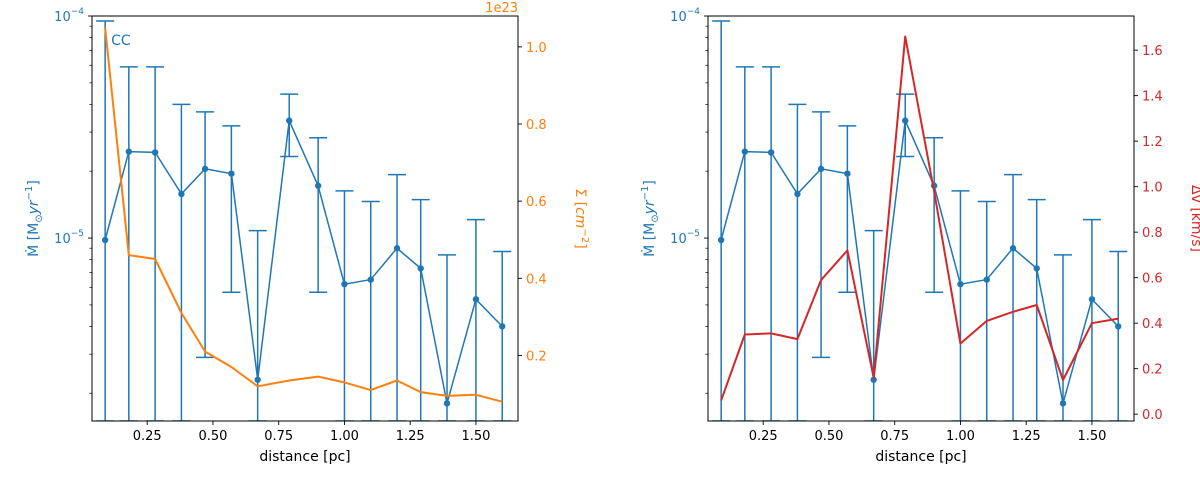 This screenshot has width=1200, height=478. I want to click on y-right-tick-label: 1.4, so click(1152, 97).